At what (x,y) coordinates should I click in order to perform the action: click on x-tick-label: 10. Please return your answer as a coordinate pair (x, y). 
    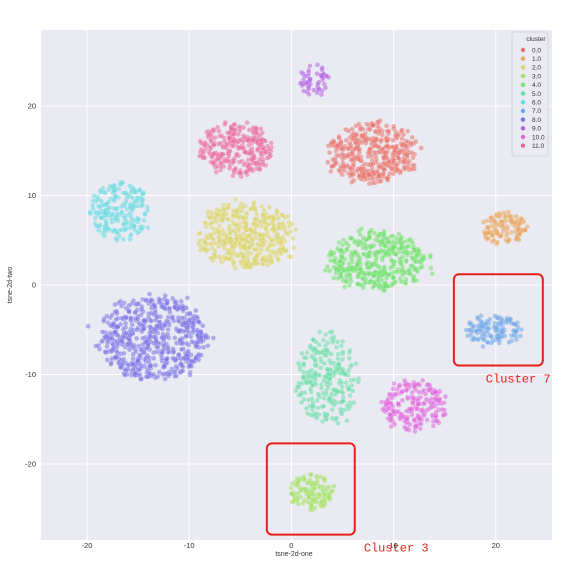
    Looking at the image, I should click on (393, 545).